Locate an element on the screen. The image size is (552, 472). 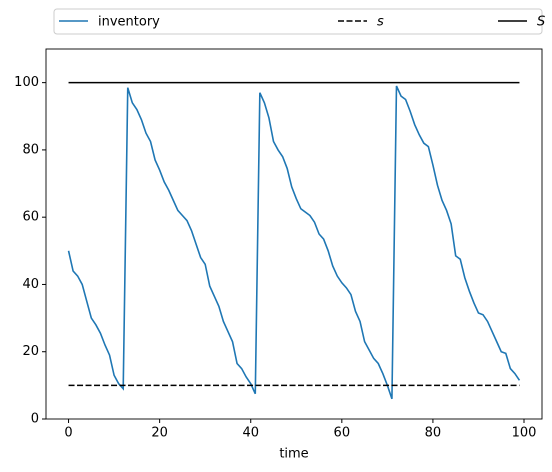
x-tick-label: 80 is located at coordinates (433, 433).